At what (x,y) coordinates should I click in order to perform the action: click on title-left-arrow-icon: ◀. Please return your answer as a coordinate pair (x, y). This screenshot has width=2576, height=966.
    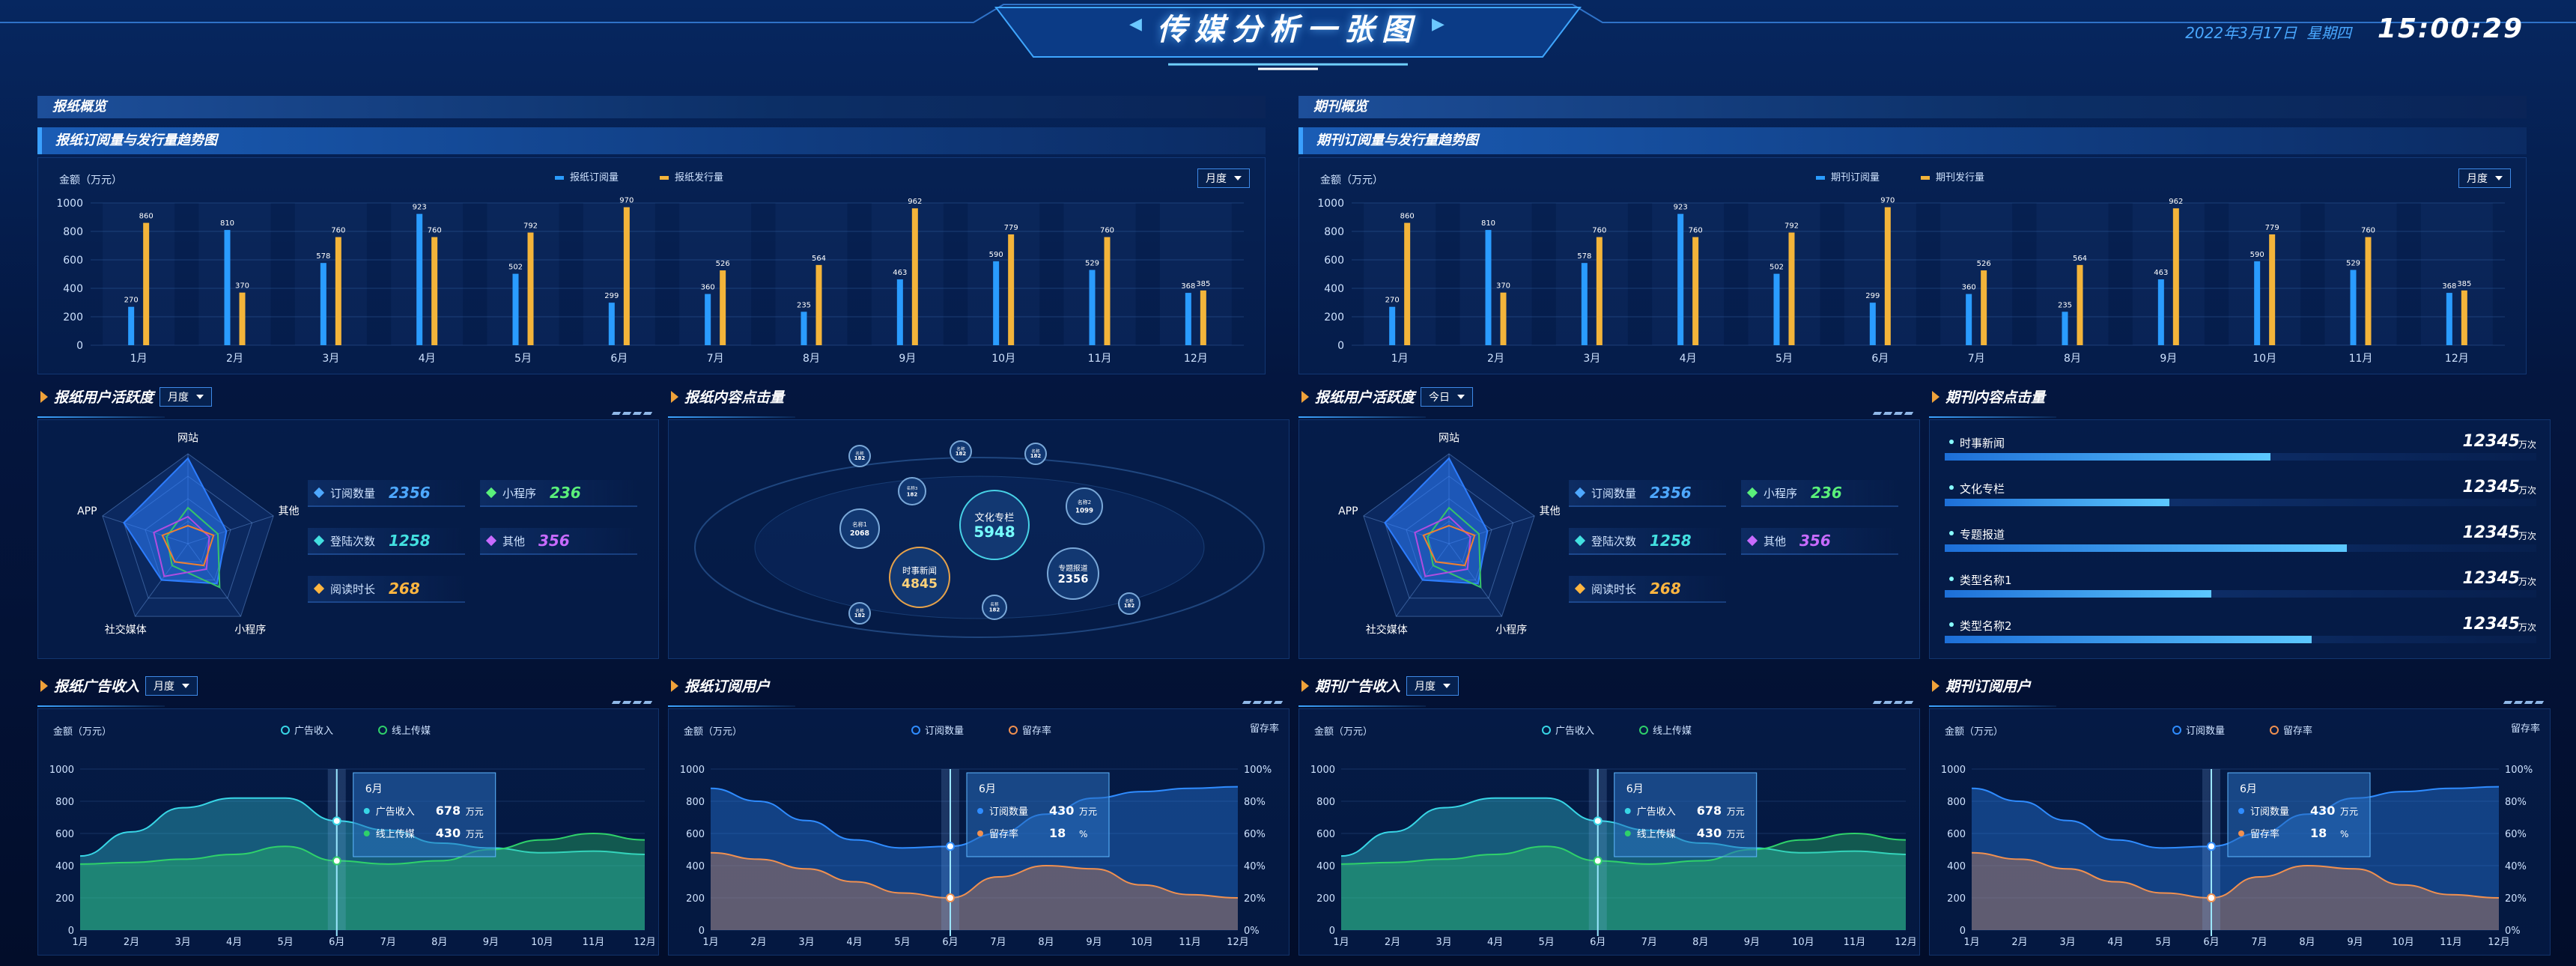
    Looking at the image, I should click on (1135, 24).